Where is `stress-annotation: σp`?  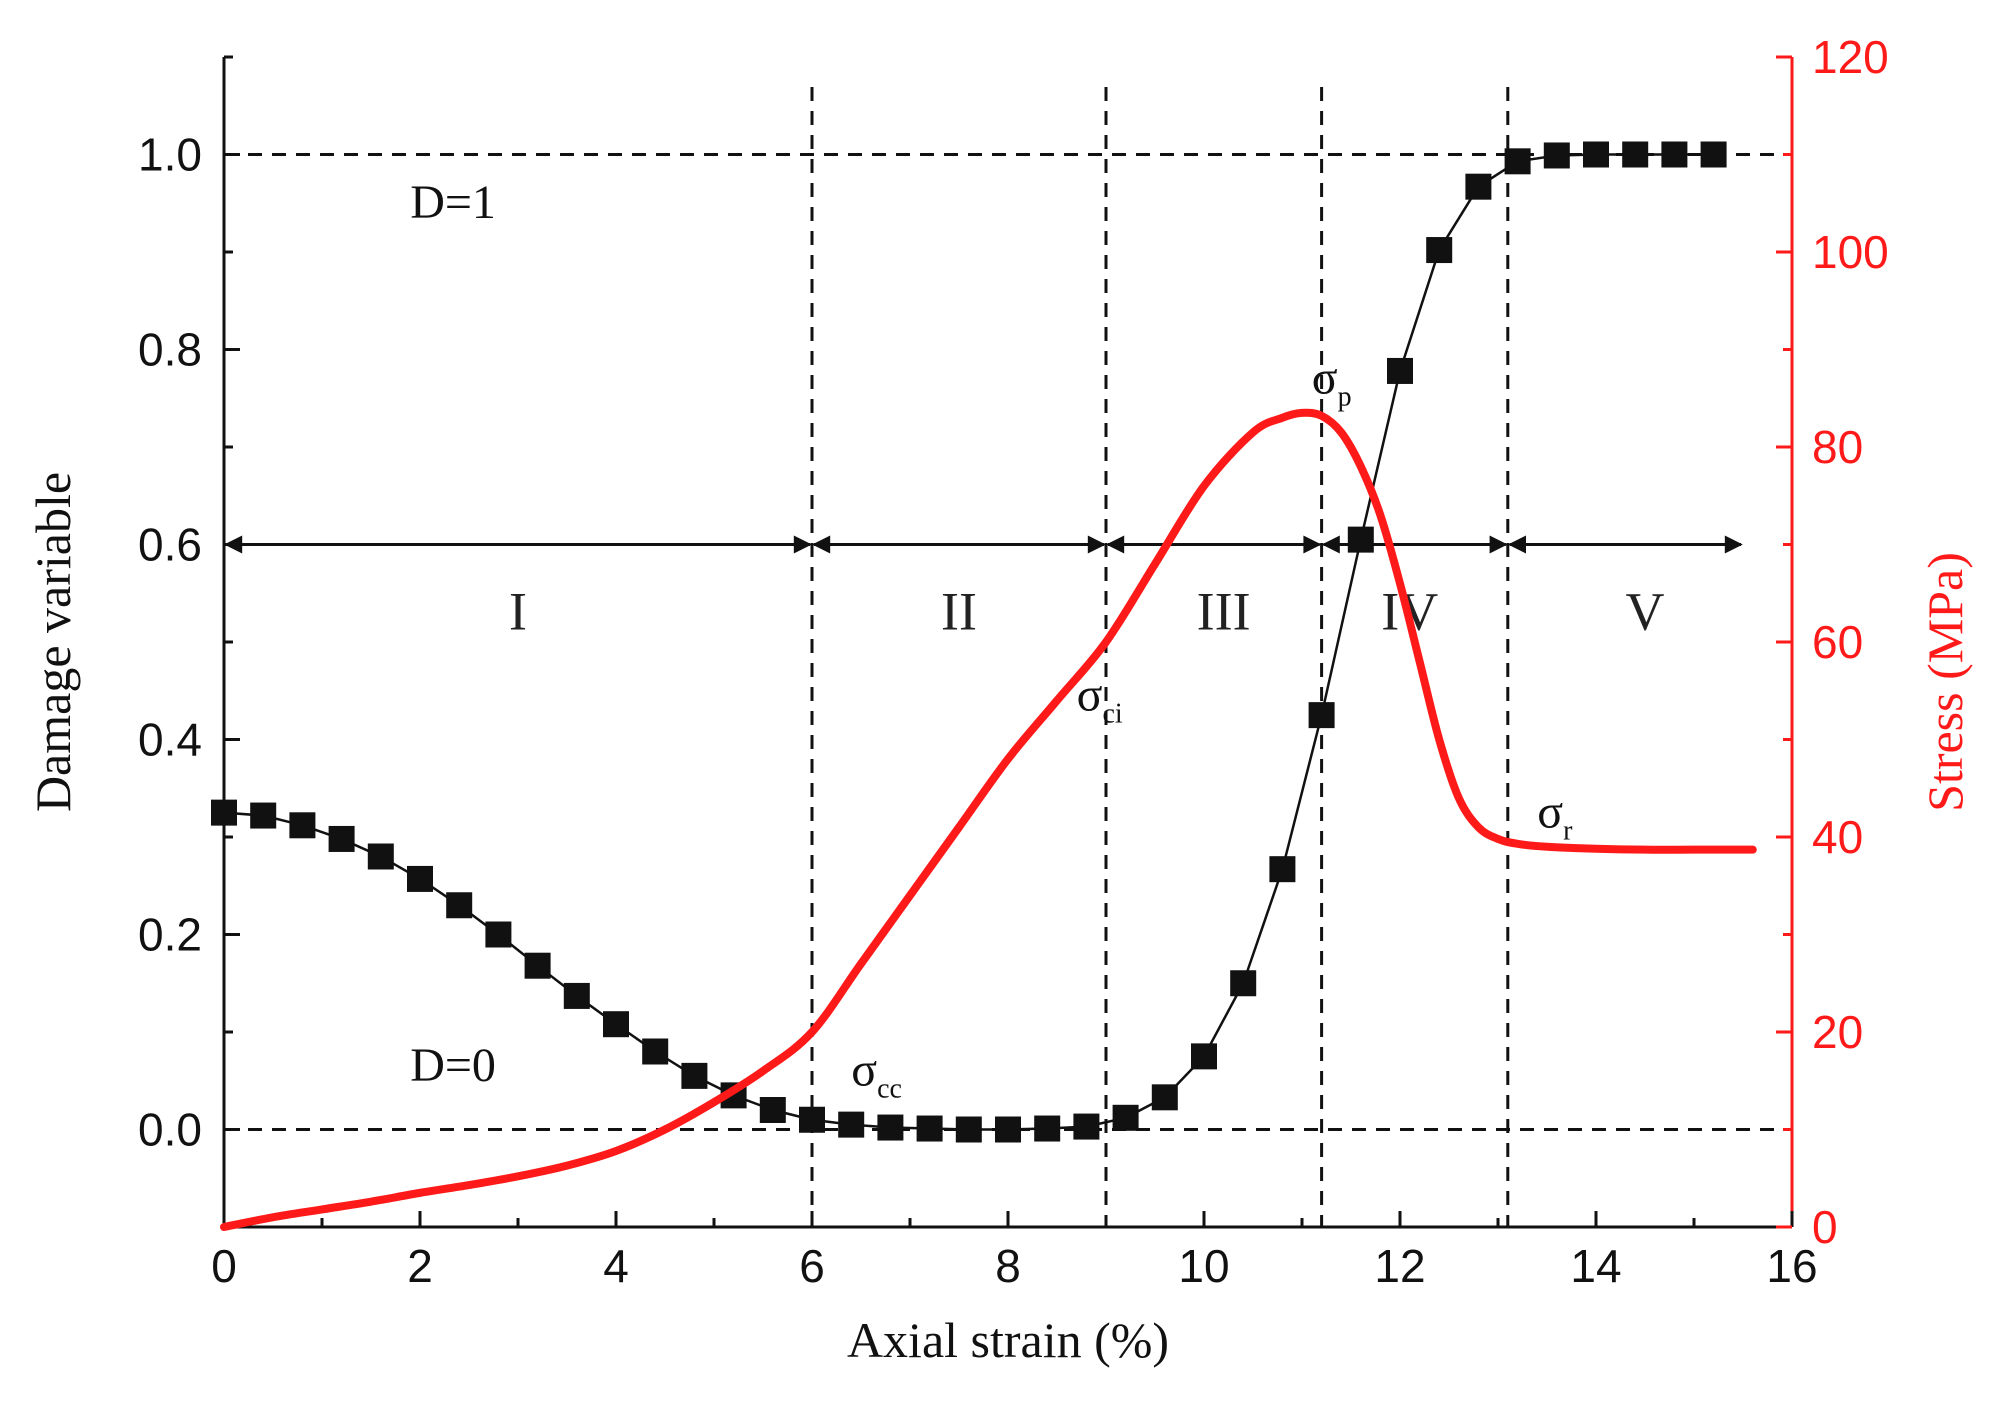 stress-annotation: σp is located at coordinates (1332, 381).